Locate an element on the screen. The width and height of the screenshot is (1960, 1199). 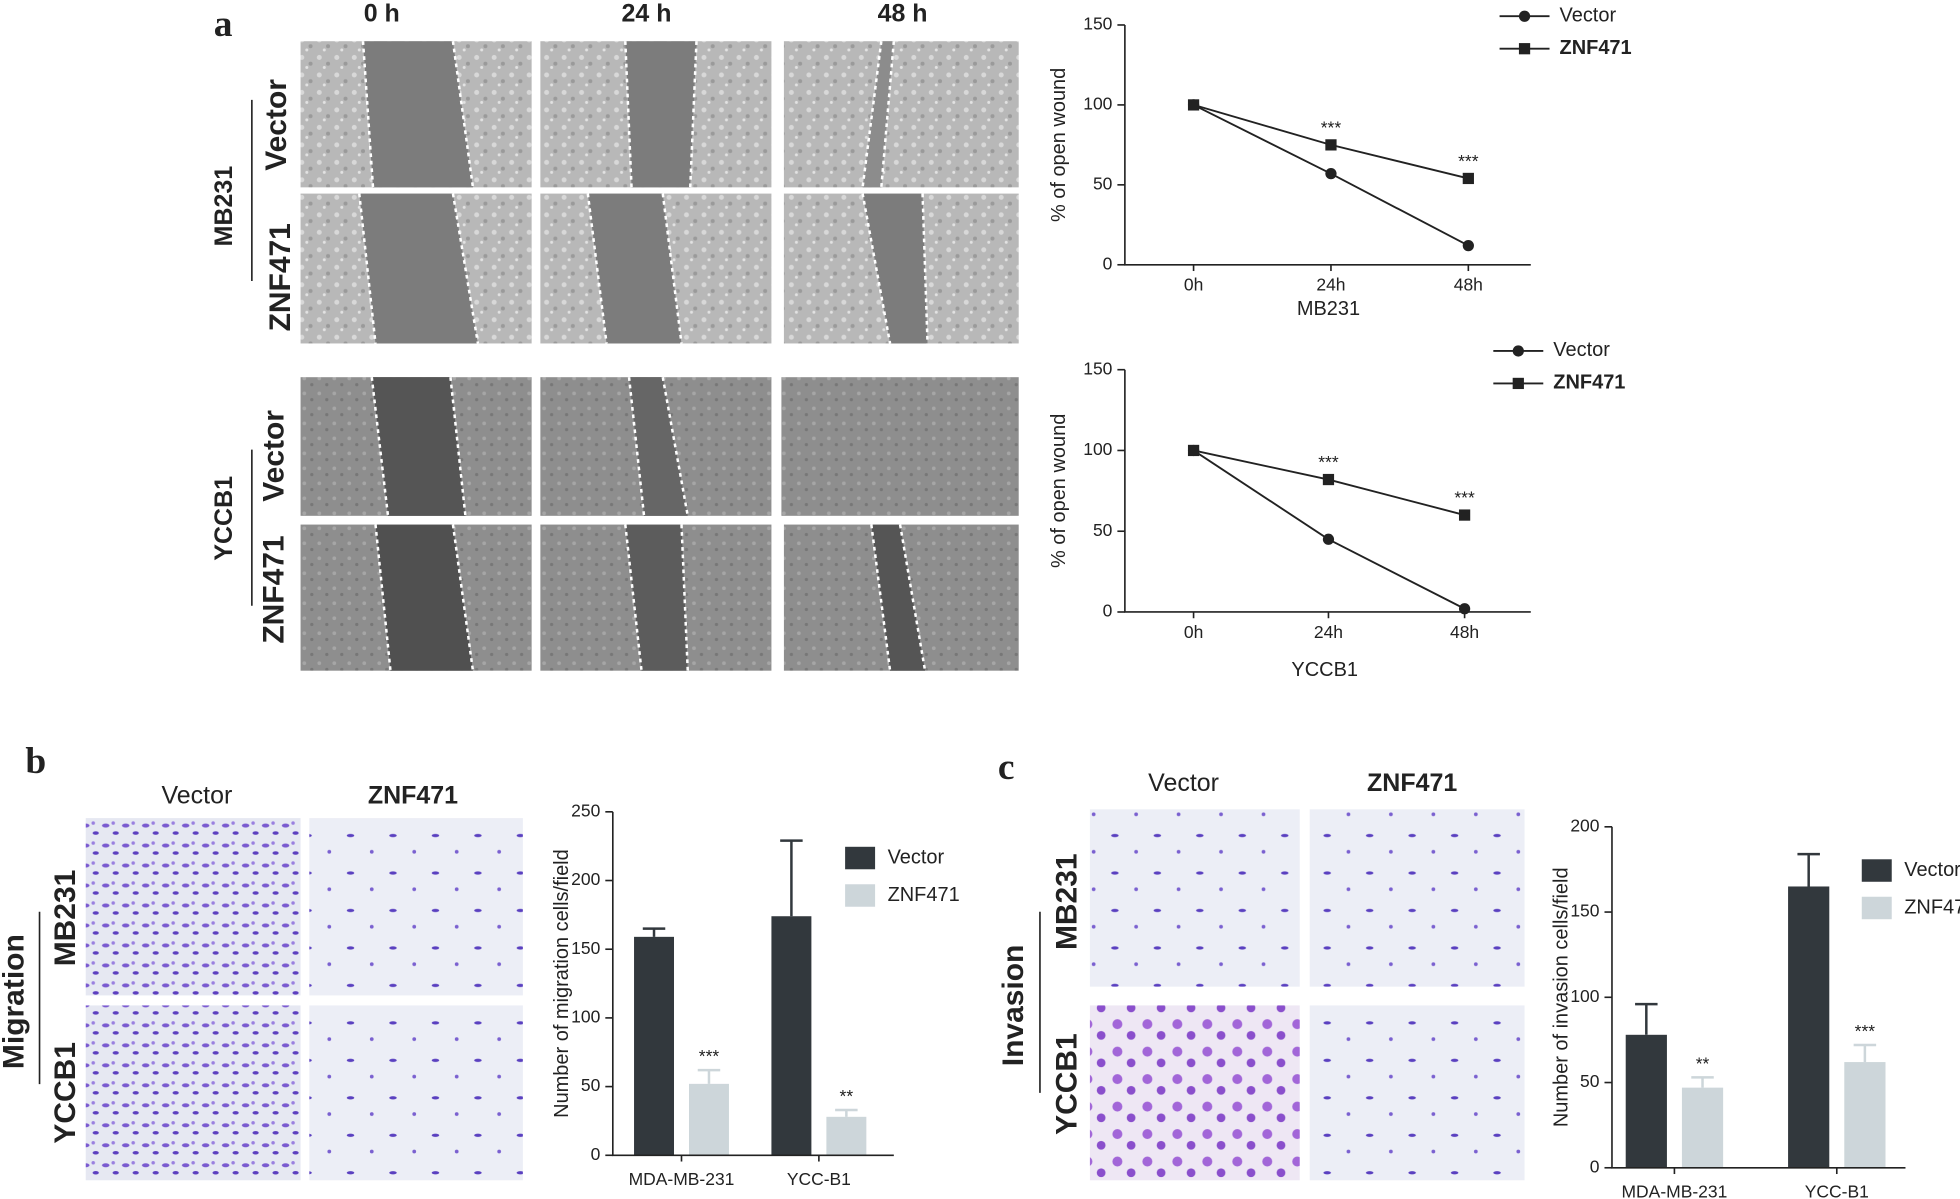
group-label: MB231 is located at coordinates (224, 206).